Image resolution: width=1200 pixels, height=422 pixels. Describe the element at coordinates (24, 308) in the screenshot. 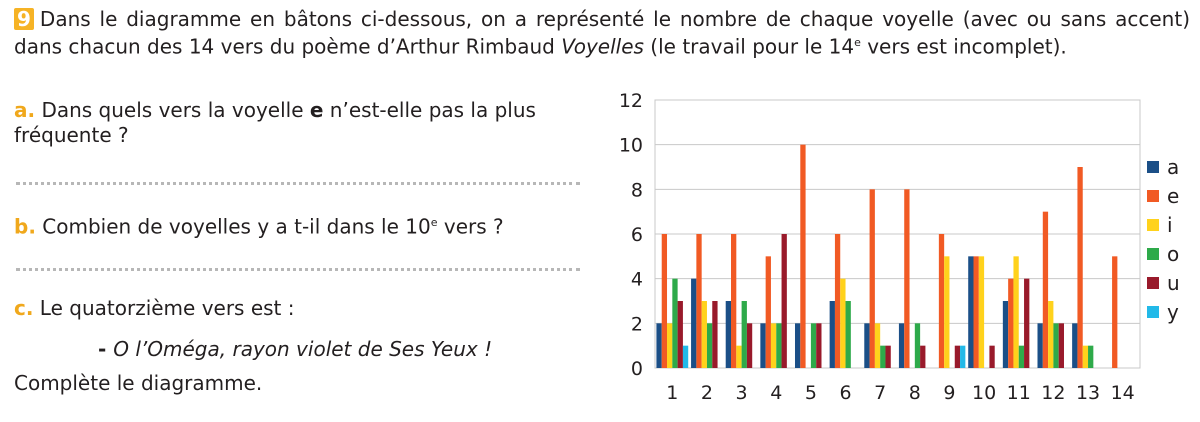

I see `question-c-letter: c.` at that location.